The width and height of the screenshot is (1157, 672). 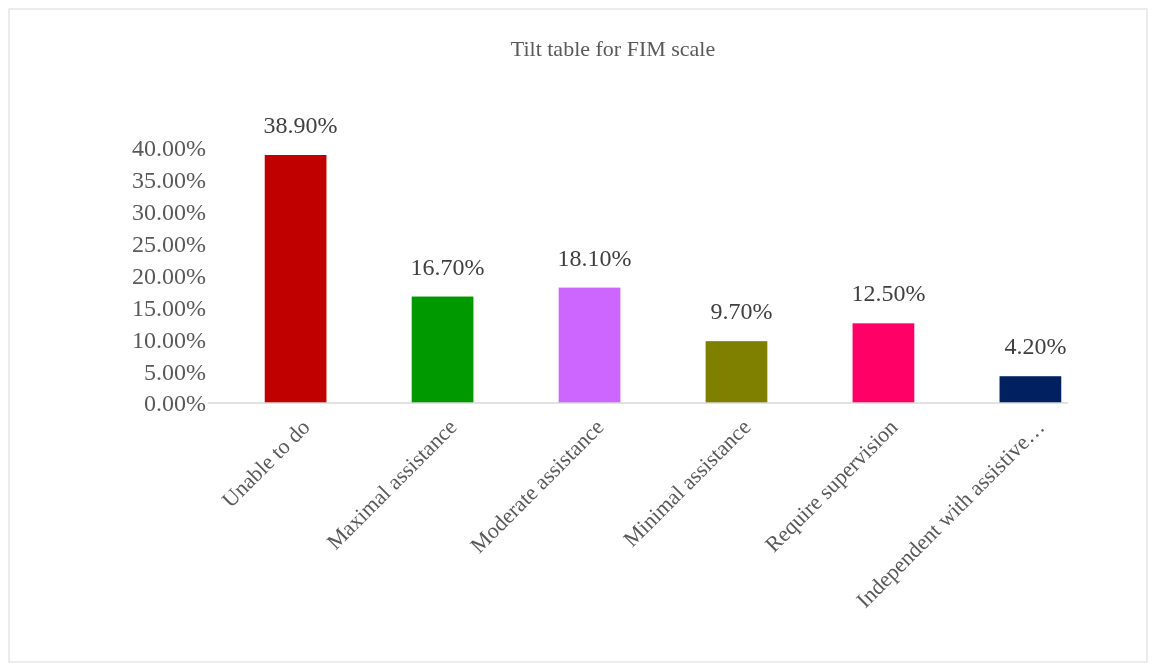 I want to click on chart-title: Tilt table for FIM scale, so click(x=613, y=48).